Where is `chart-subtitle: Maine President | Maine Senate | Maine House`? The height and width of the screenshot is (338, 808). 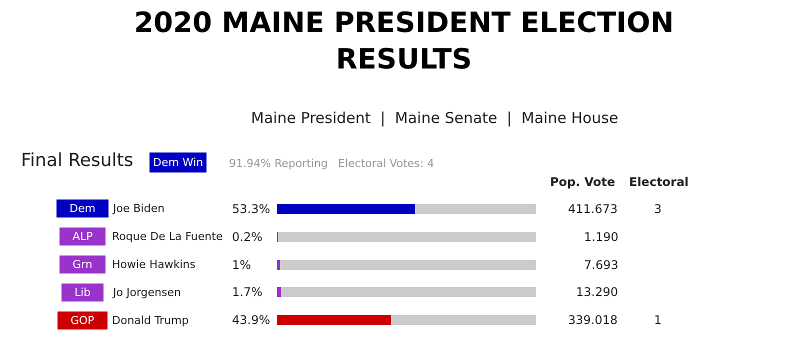
chart-subtitle: Maine President | Maine Senate | Maine House is located at coordinates (434, 118).